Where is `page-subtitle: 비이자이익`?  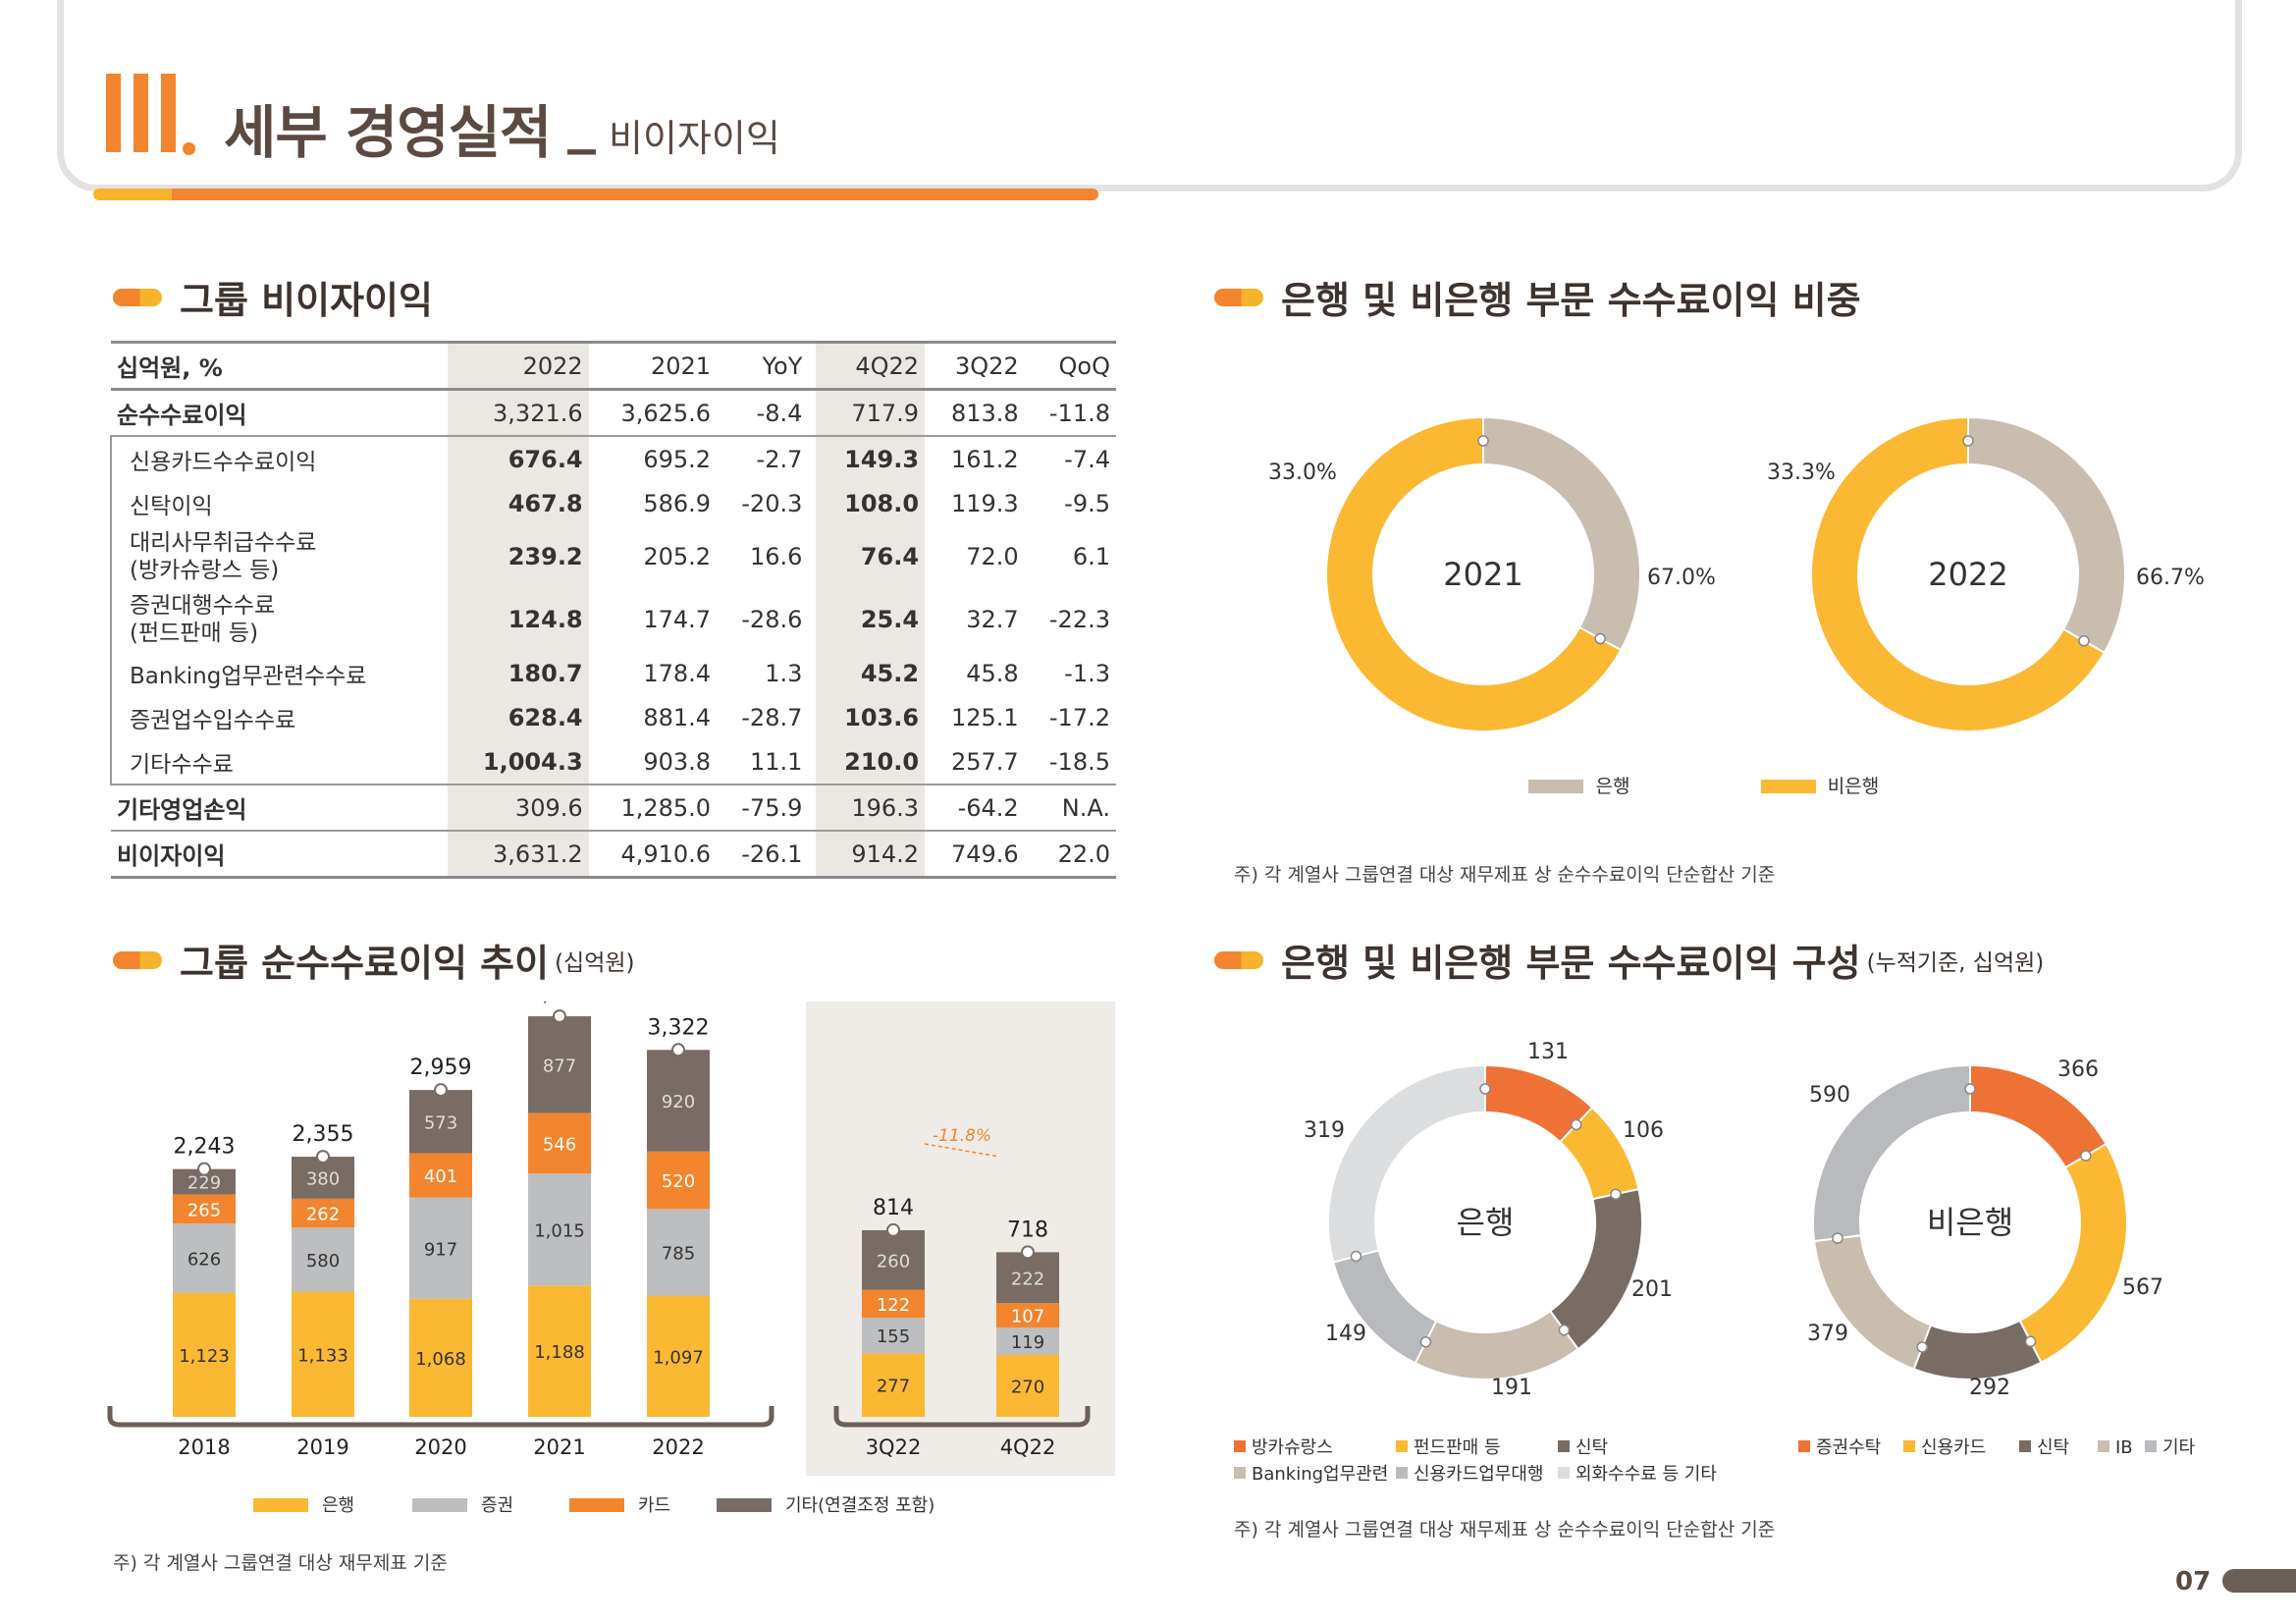
page-subtitle: 비이자이익 is located at coordinates (694, 138).